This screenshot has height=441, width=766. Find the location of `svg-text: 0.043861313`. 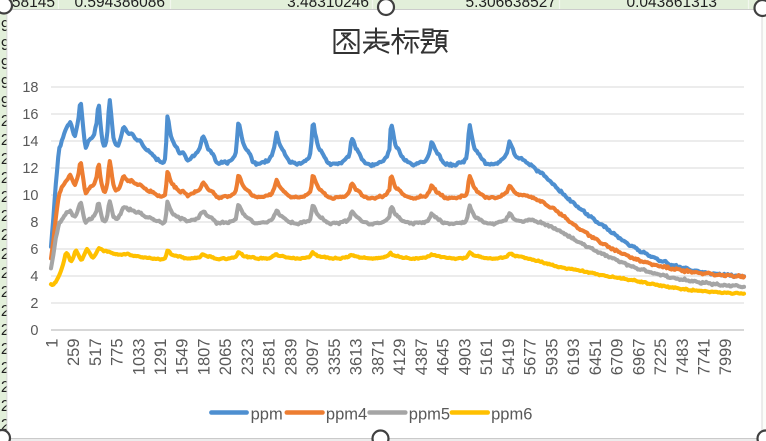

svg-text: 0.043861313 is located at coordinates (671, 5).